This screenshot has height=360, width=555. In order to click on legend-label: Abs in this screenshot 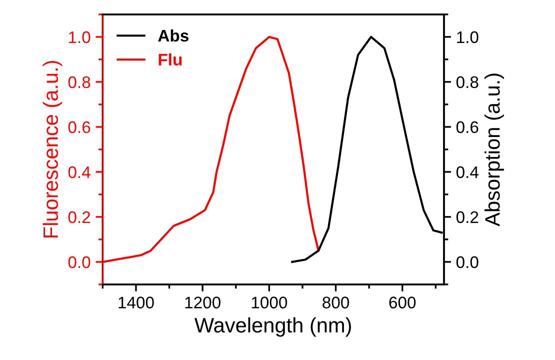, I will do `click(173, 35)`.